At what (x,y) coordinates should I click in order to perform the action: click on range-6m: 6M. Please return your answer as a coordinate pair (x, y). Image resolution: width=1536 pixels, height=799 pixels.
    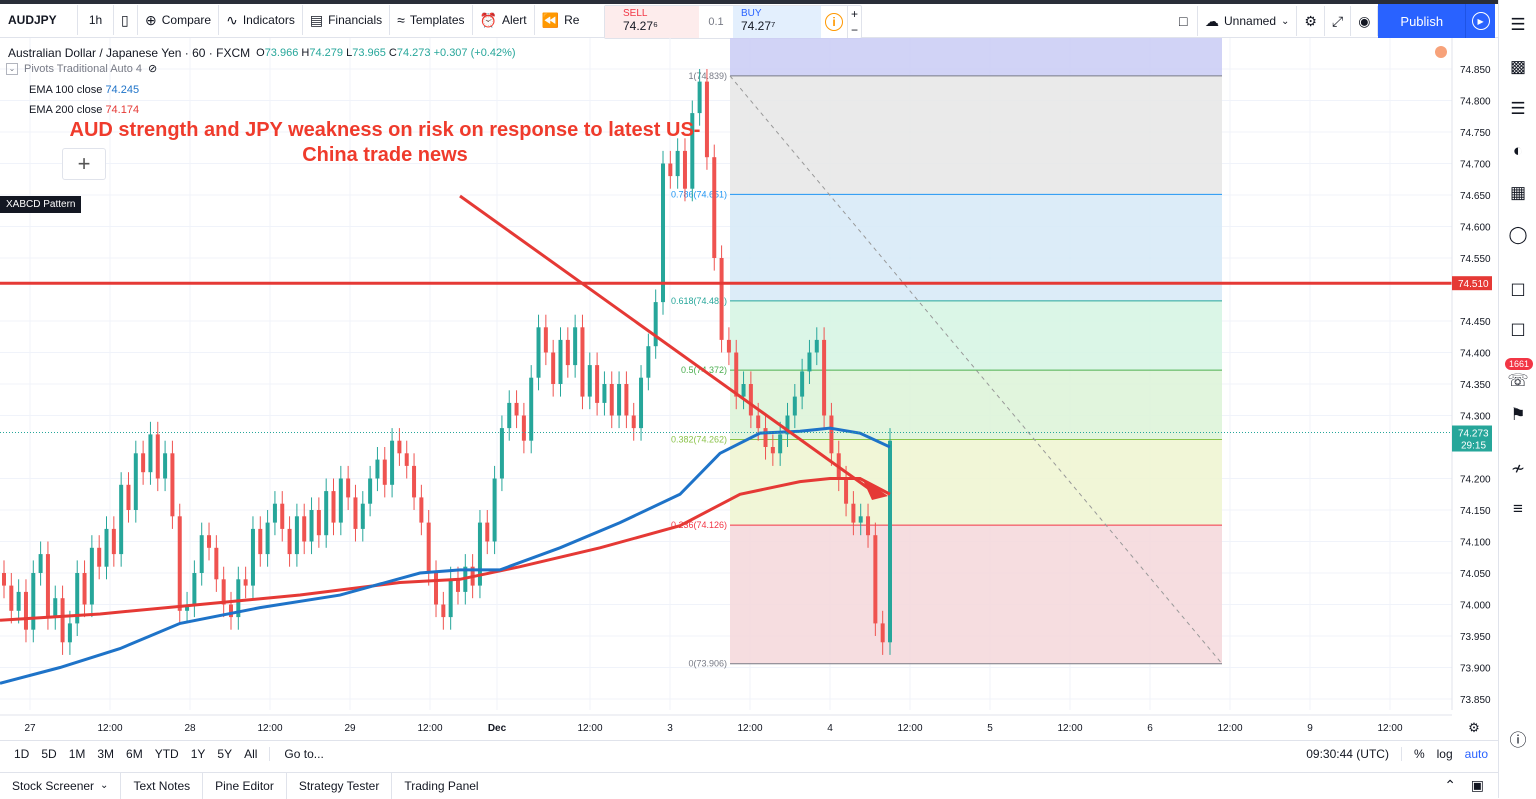
    Looking at the image, I should click on (134, 753).